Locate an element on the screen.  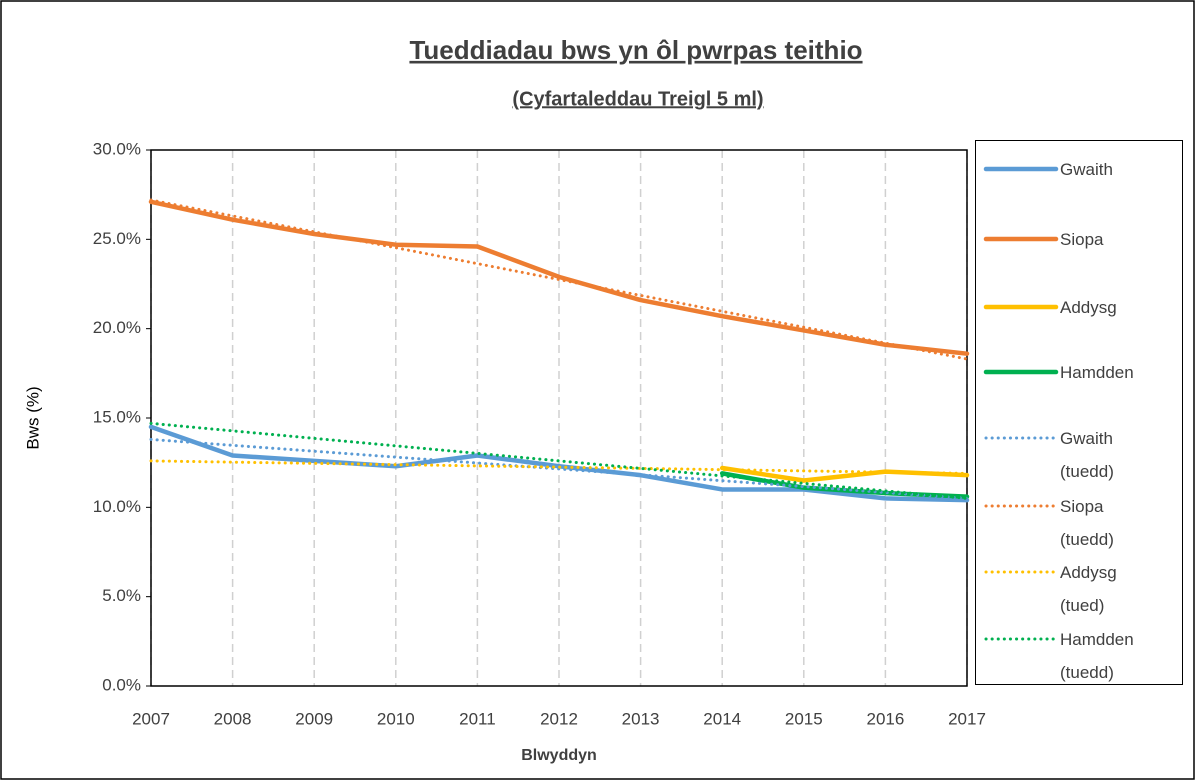
x-axis-label: Blwyddyn is located at coordinates (559, 755).